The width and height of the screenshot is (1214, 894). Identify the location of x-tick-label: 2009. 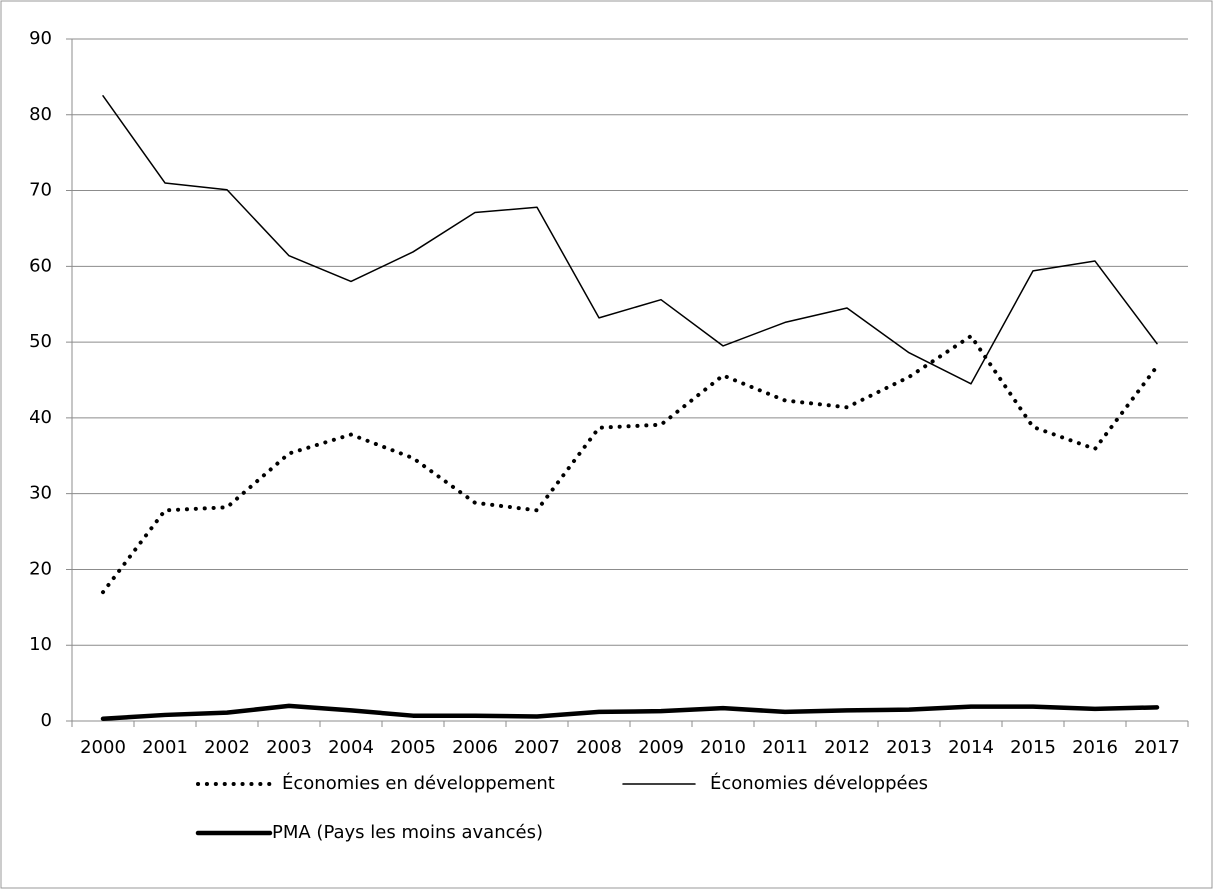
(661, 747).